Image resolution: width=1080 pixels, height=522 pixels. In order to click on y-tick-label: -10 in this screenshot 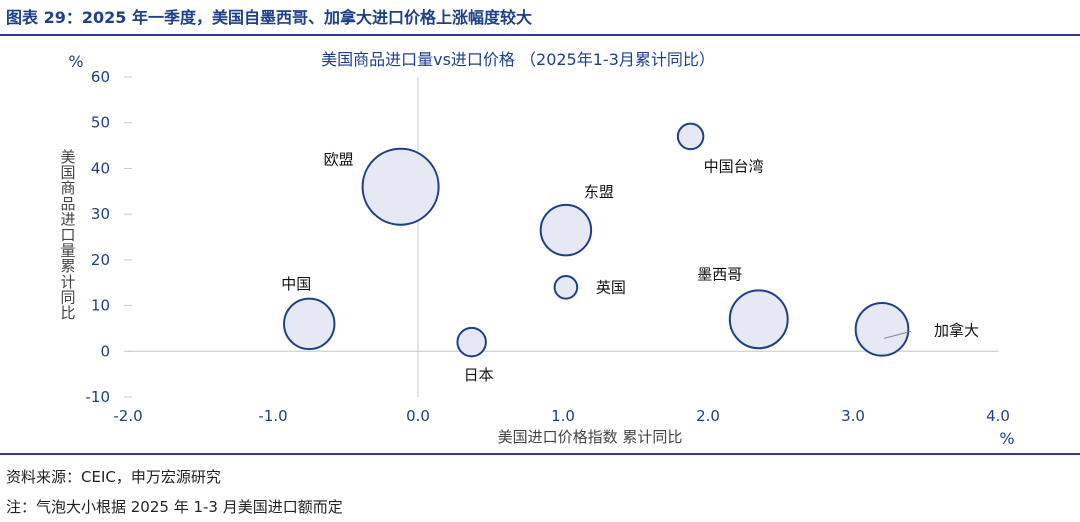, I will do `click(98, 397)`.